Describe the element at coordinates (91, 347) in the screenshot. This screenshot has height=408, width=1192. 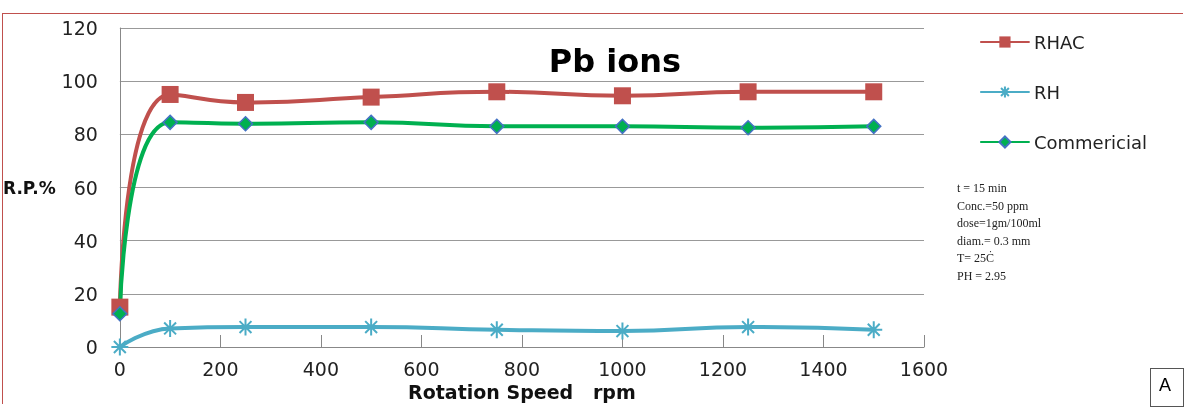
I see `y-tick-label: 0` at that location.